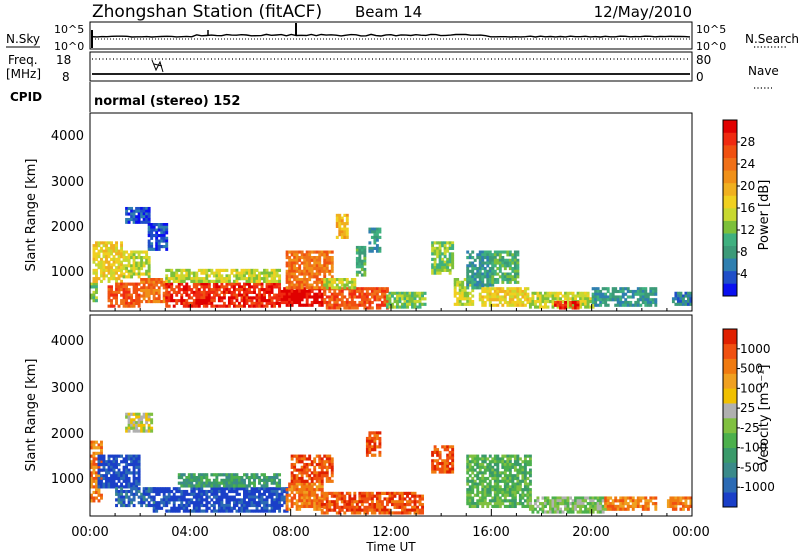 The image size is (800, 554). What do you see at coordinates (390, 547) in the screenshot?
I see `xaxis-label: Time UT` at bounding box center [390, 547].